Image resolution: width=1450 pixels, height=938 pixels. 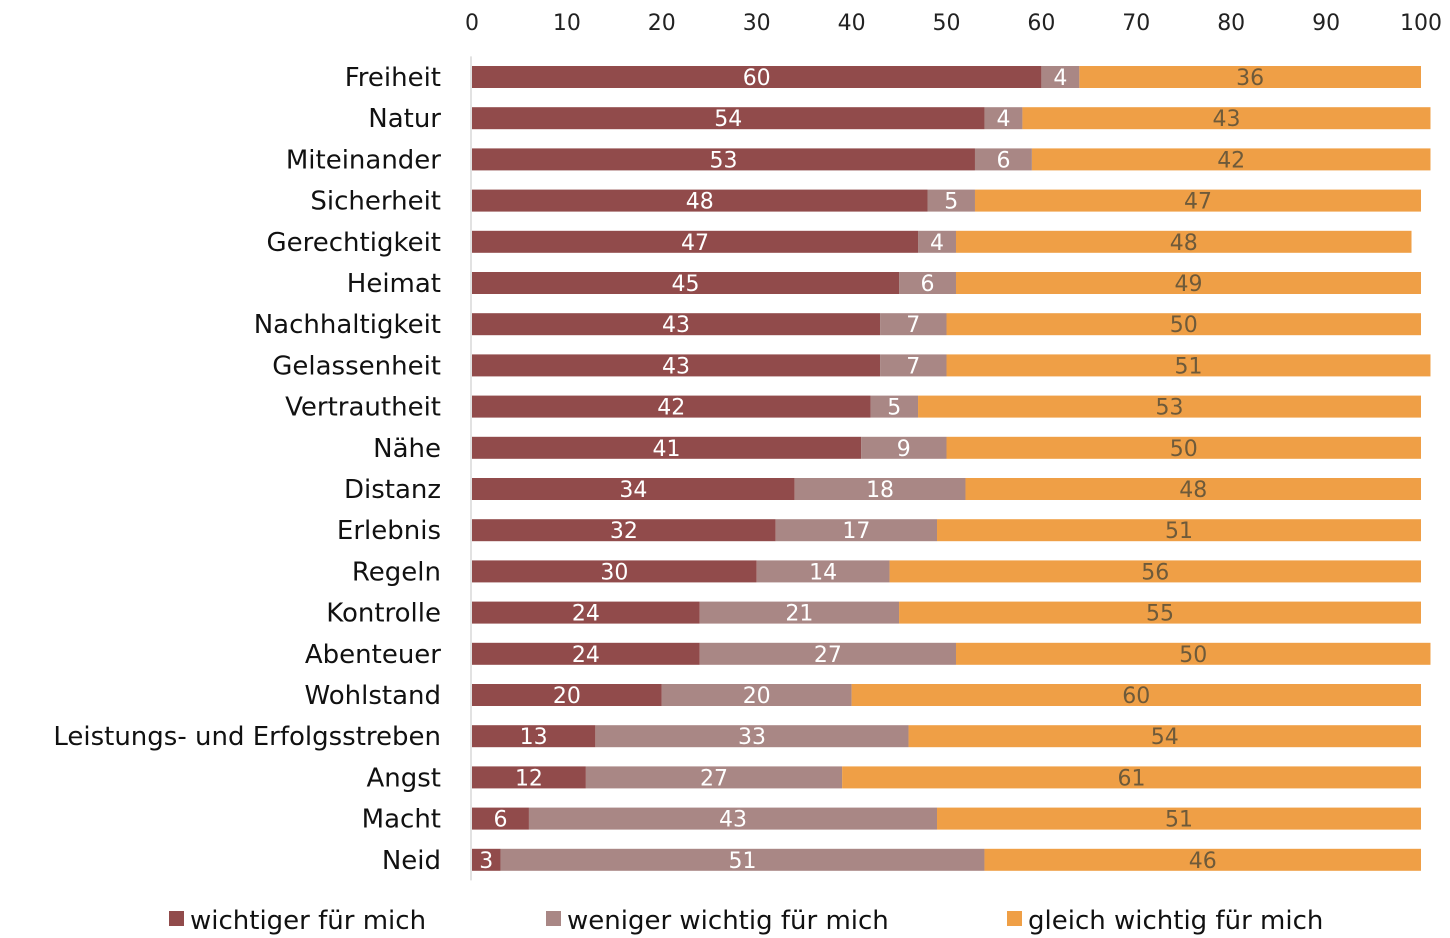 I want to click on data-label: 9, so click(x=904, y=449).